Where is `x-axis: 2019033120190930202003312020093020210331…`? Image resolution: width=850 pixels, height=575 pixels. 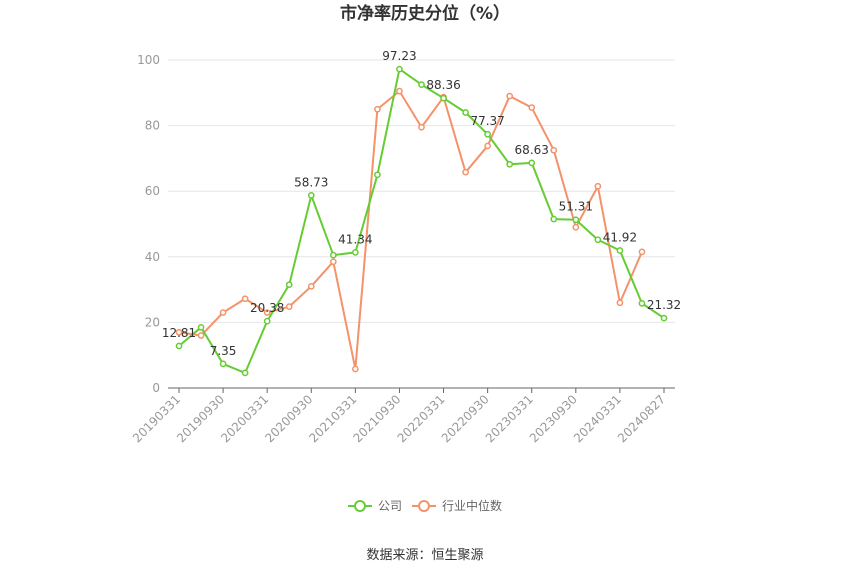
x-axis: 2019033120190930202003312020093020210331… is located at coordinates (402, 416).